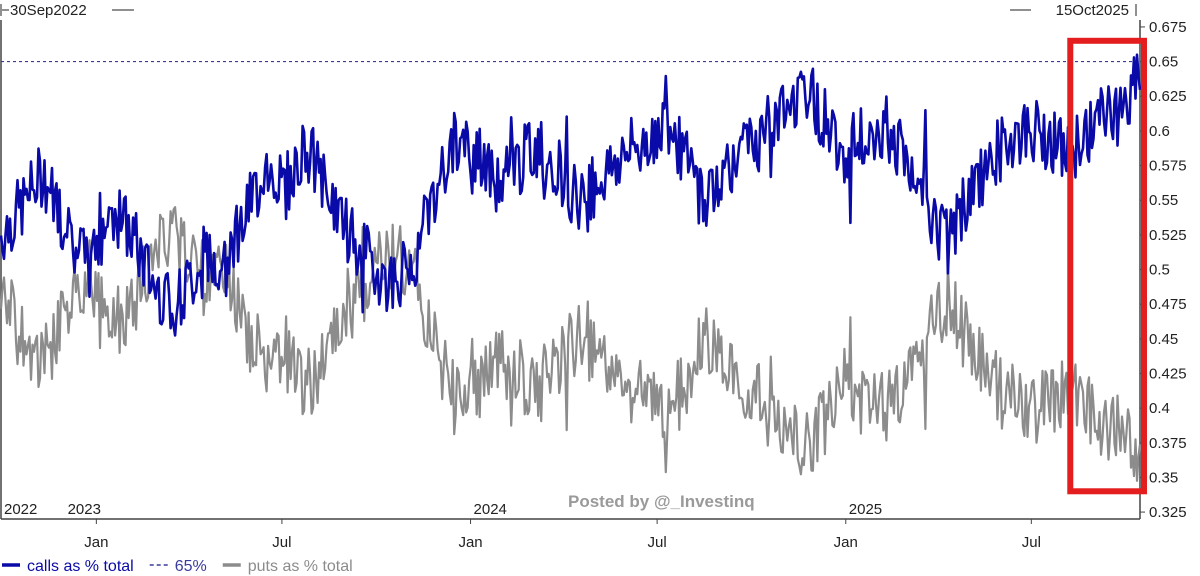 Image resolution: width=1200 pixels, height=576 pixels. What do you see at coordinates (20, 509) in the screenshot?
I see `year-label: 2022` at bounding box center [20, 509].